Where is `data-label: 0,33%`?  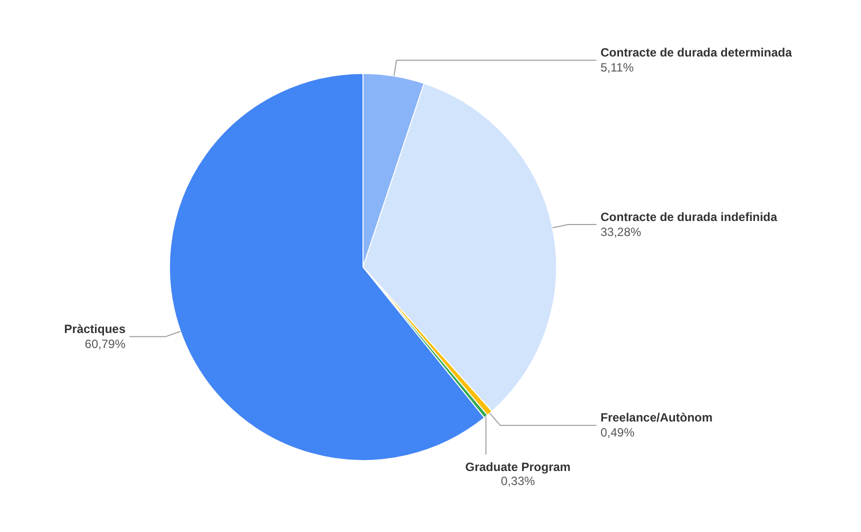
data-label: 0,33% is located at coordinates (518, 481).